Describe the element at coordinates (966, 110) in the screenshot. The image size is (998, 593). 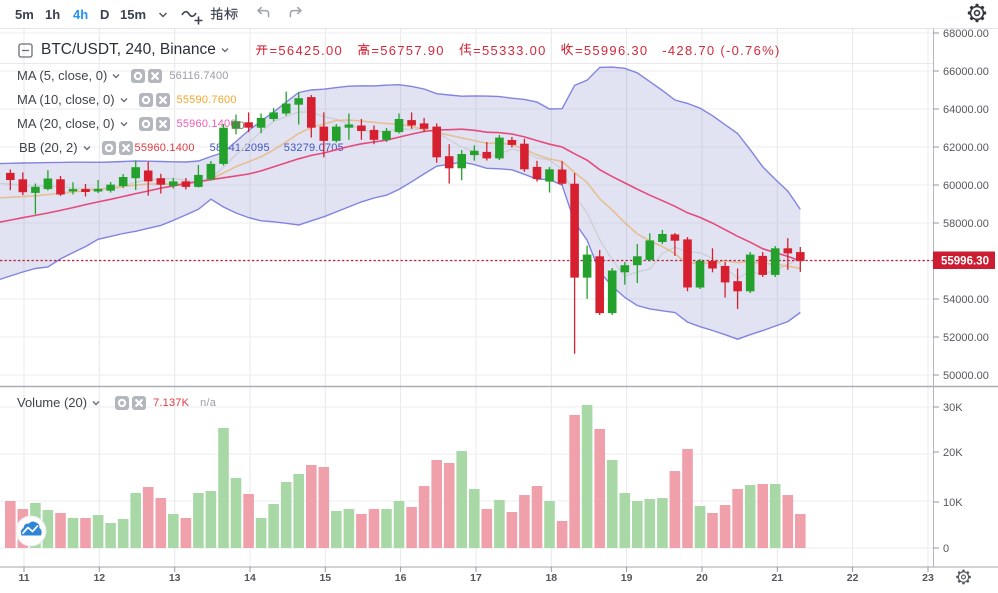
I see `svg-text: 64000.00` at that location.